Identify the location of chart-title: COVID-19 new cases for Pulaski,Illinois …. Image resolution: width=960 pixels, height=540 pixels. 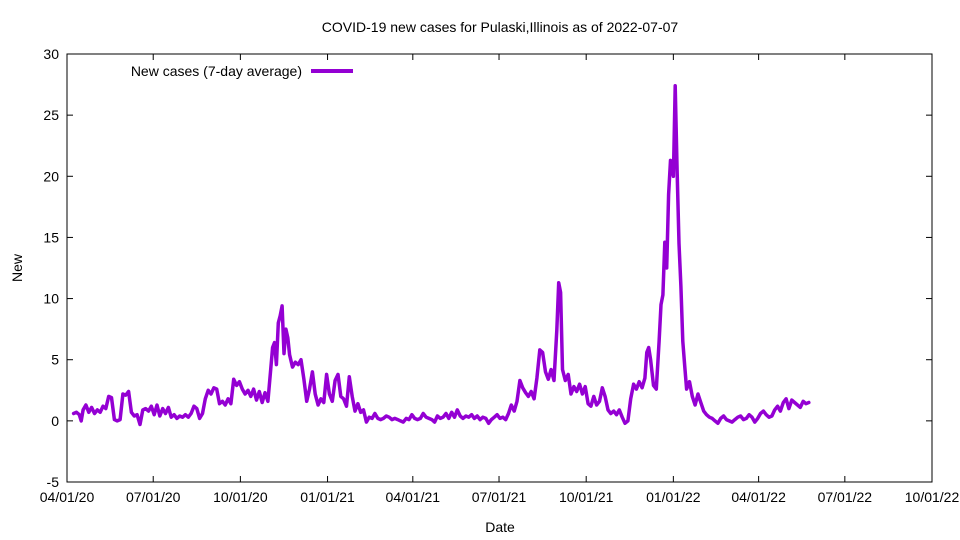
(500, 27).